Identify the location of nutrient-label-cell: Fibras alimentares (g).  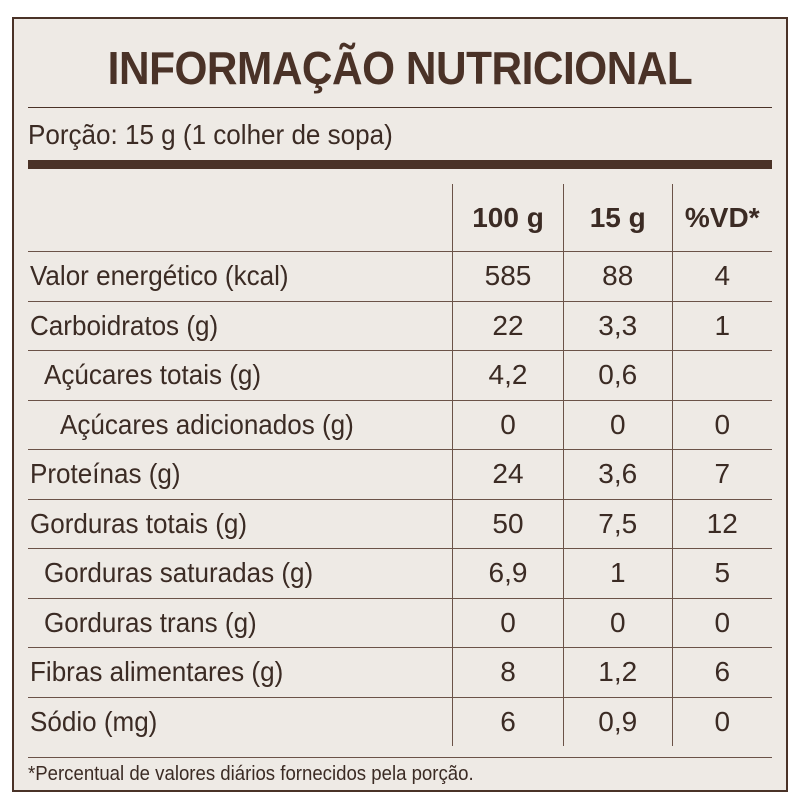
(240, 672).